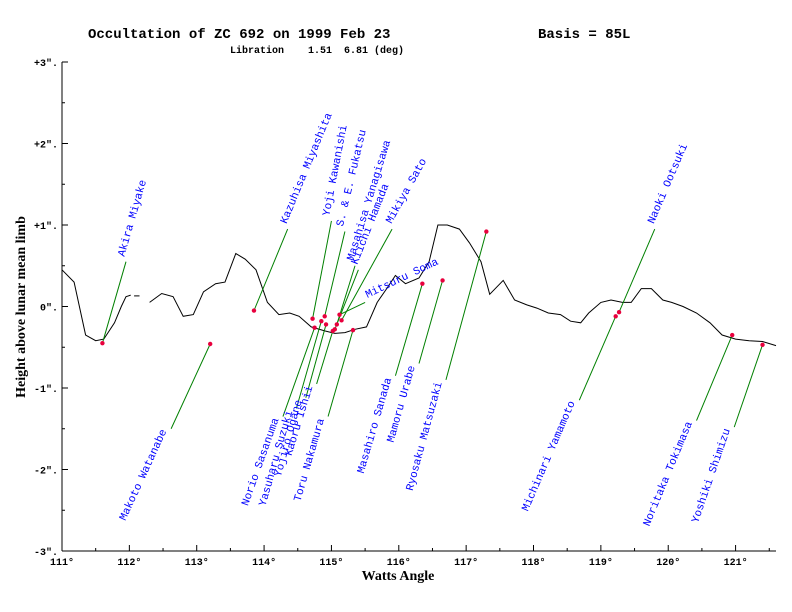 This screenshot has width=792, height=612. Describe the element at coordinates (402, 403) in the screenshot. I see `observer-label: Mamoru Urabe` at that location.